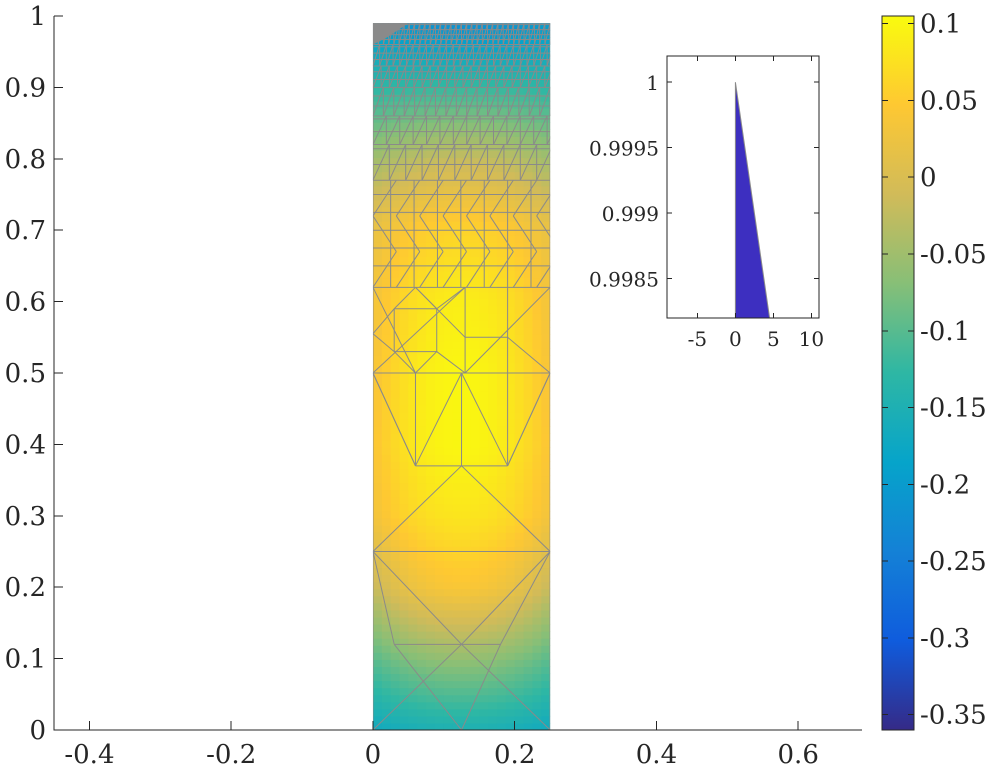  Describe the element at coordinates (25, 660) in the screenshot. I see `y-tick-label: 0.1` at that location.